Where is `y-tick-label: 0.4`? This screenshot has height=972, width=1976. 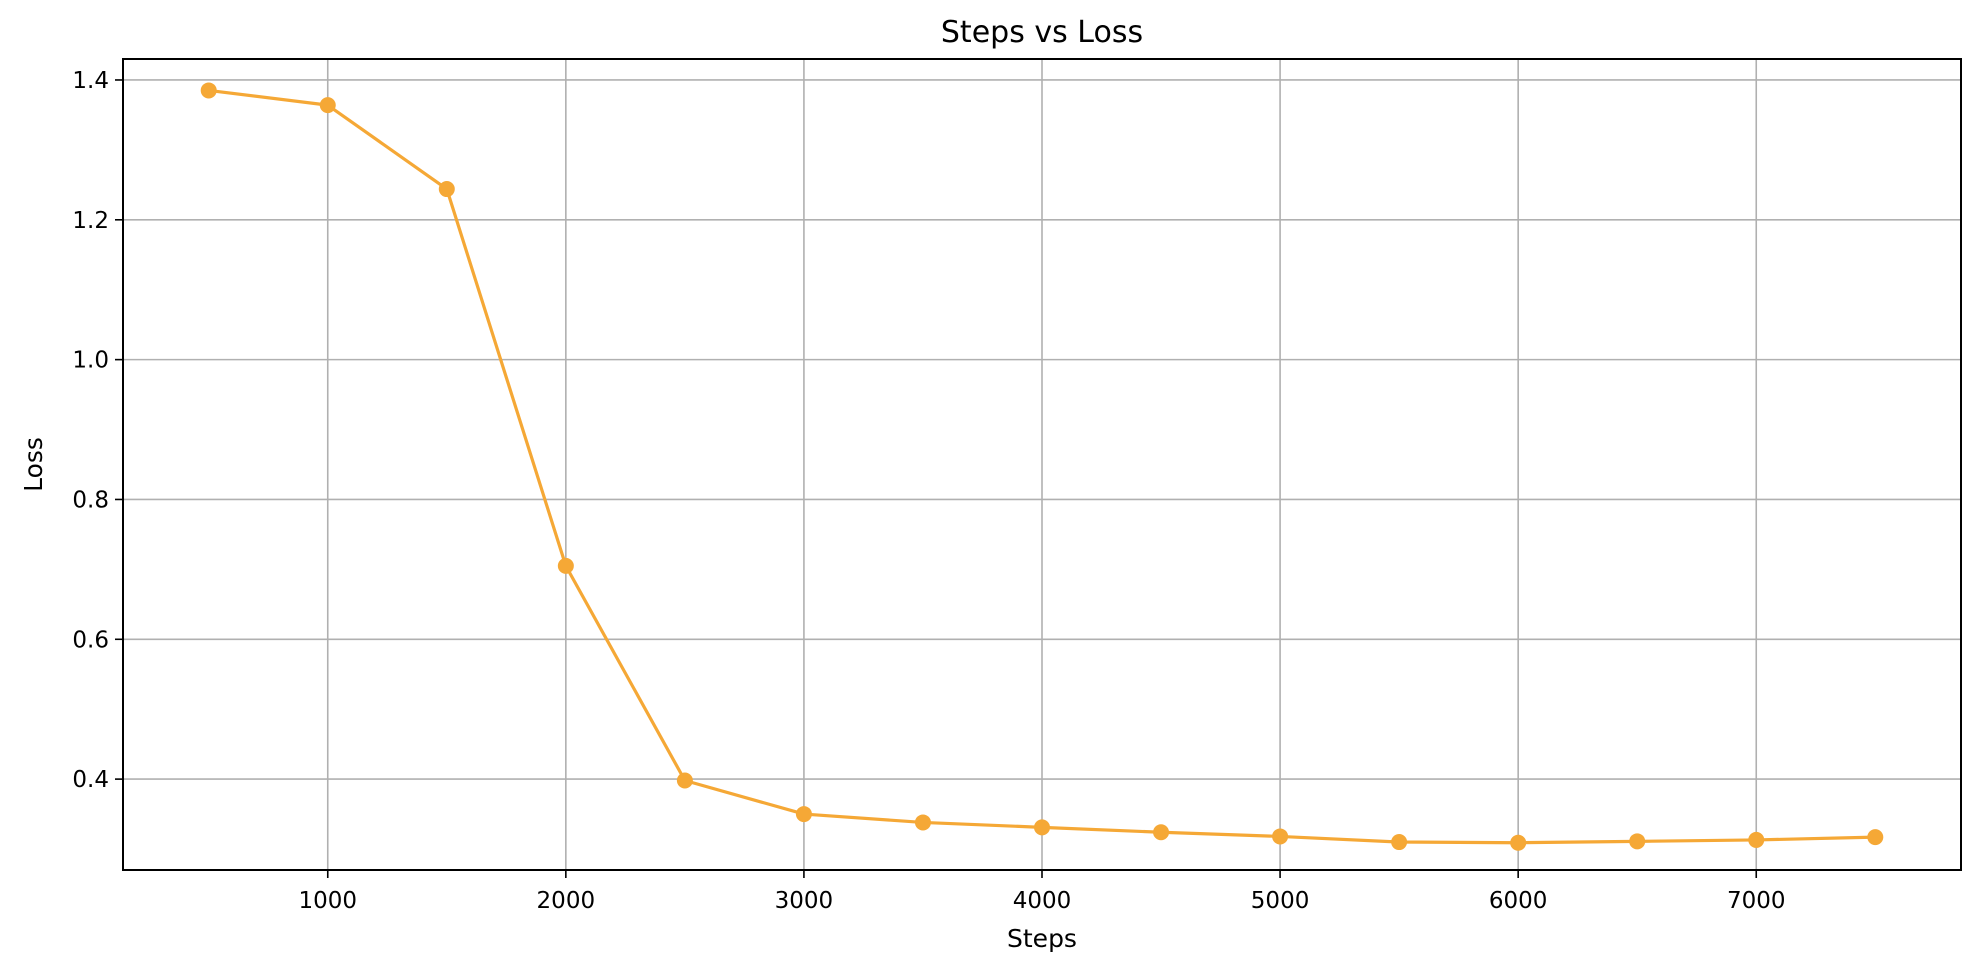
y-tick-label: 0.4 is located at coordinates (90, 780).